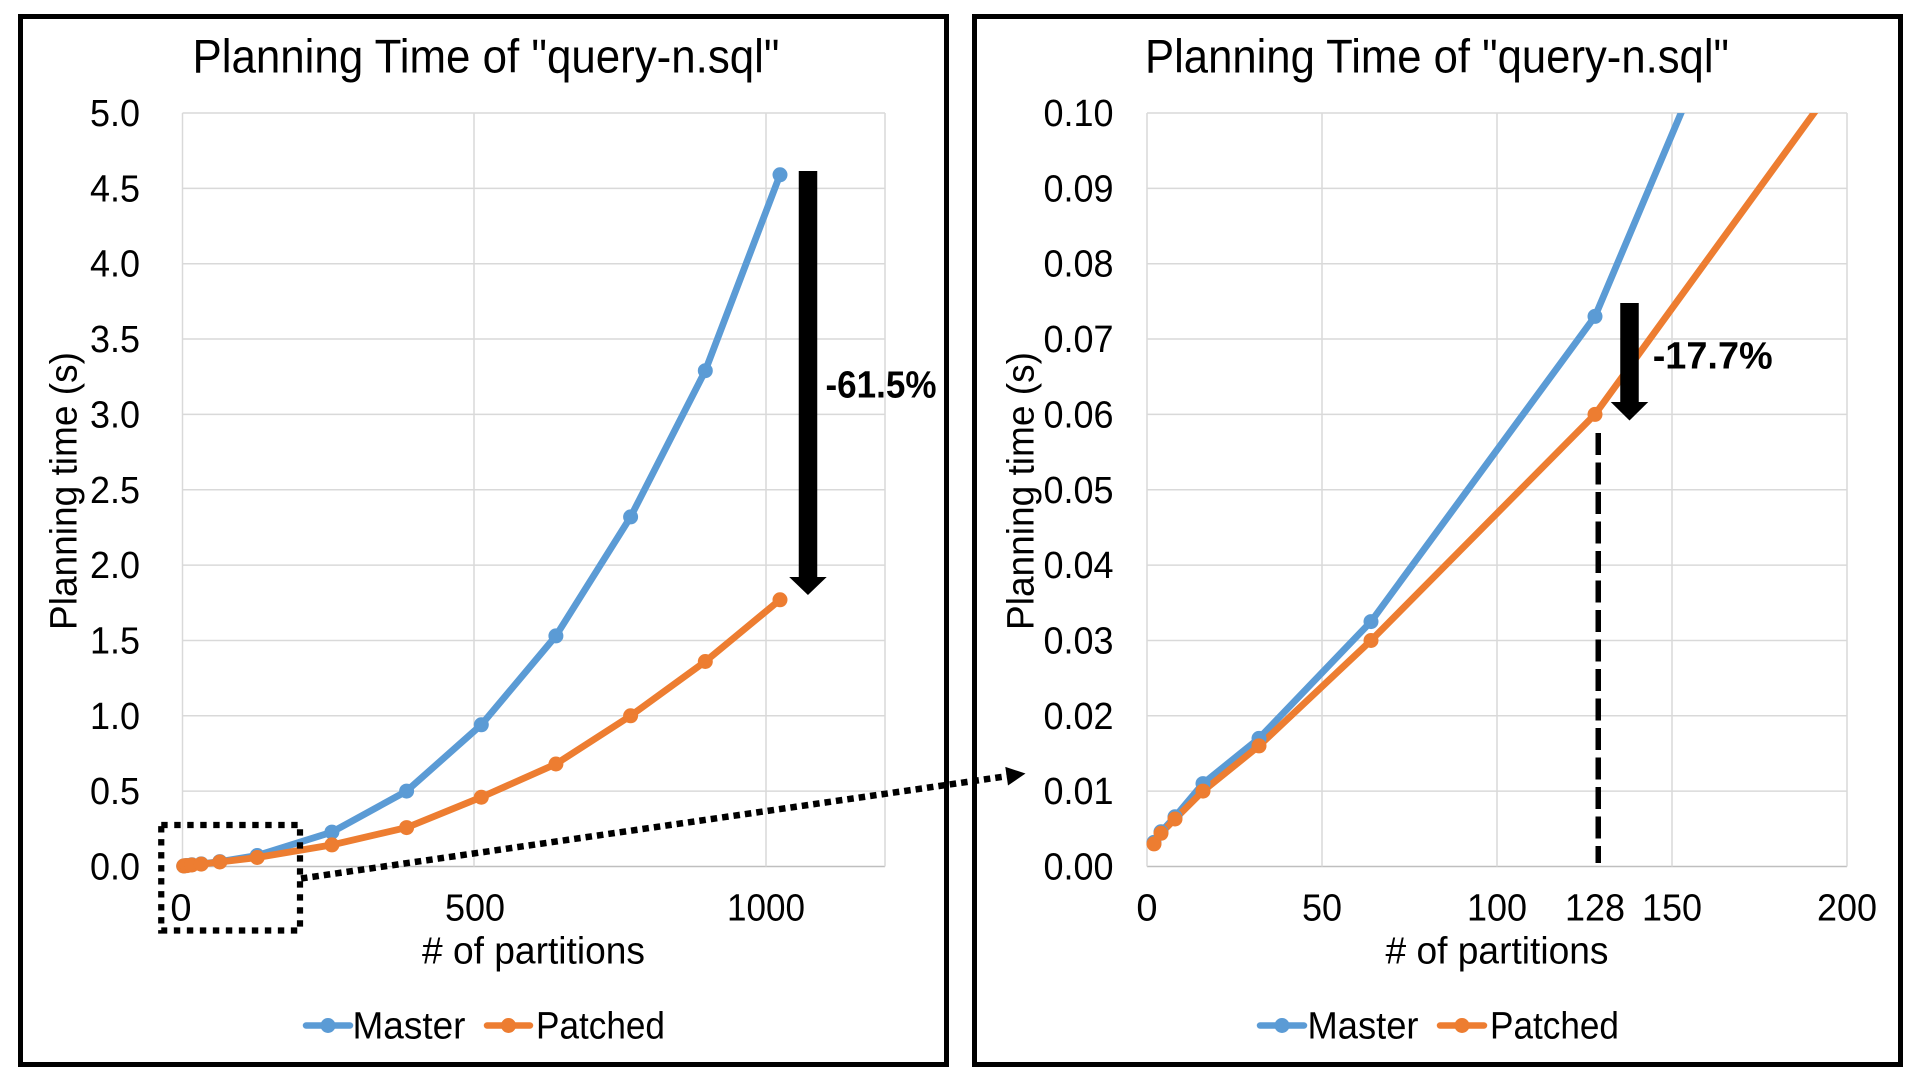 The width and height of the screenshot is (1920, 1080). I want to click on svg-text: 0.05, so click(1079, 491).